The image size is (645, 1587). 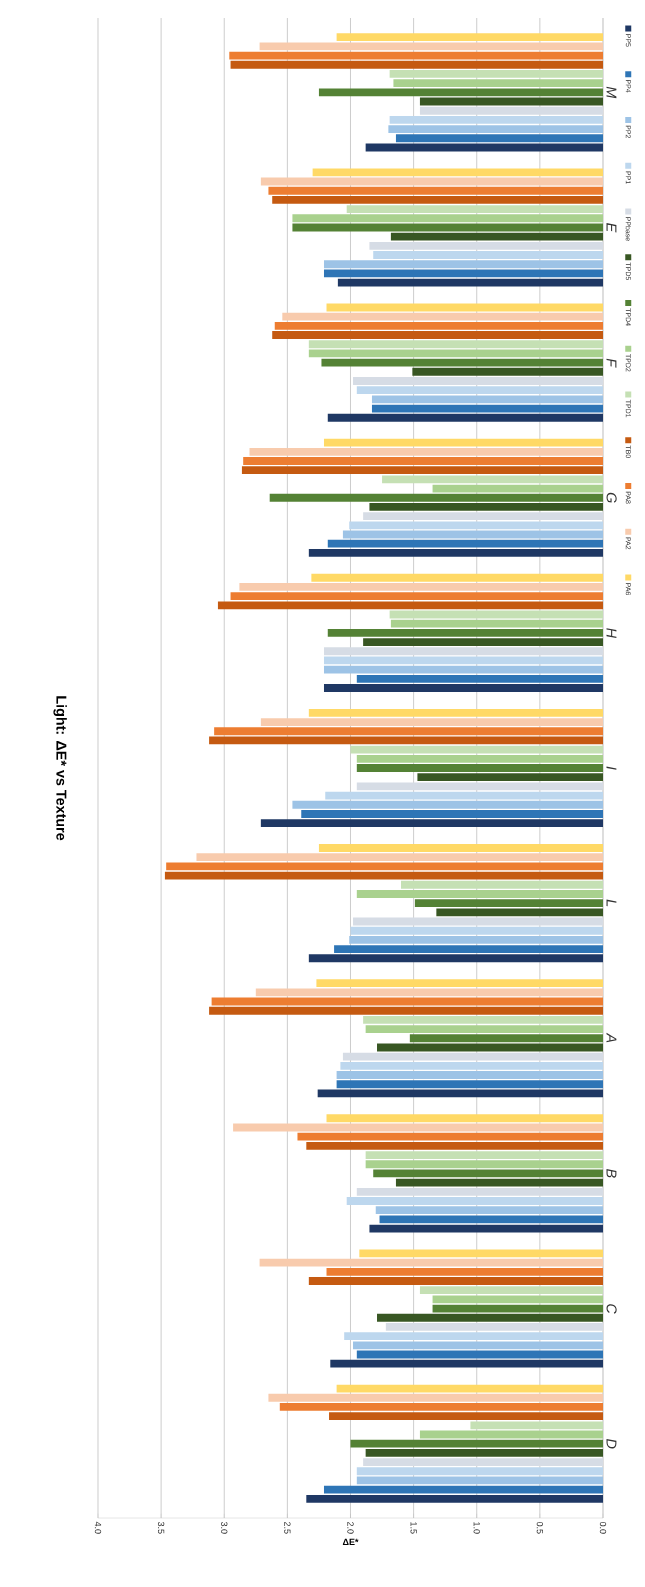 What do you see at coordinates (540, 1527) in the screenshot?
I see `x-tick-label: 0.5` at bounding box center [540, 1527].